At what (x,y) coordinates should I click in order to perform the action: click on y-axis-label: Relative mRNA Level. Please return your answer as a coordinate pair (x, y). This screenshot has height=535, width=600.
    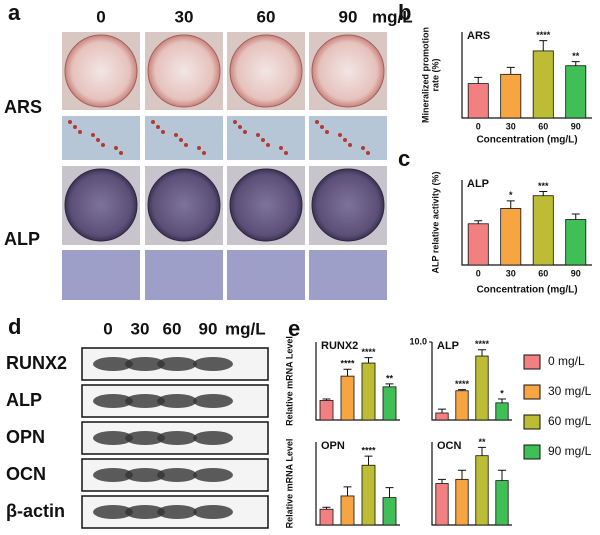
    Looking at the image, I should click on (289, 381).